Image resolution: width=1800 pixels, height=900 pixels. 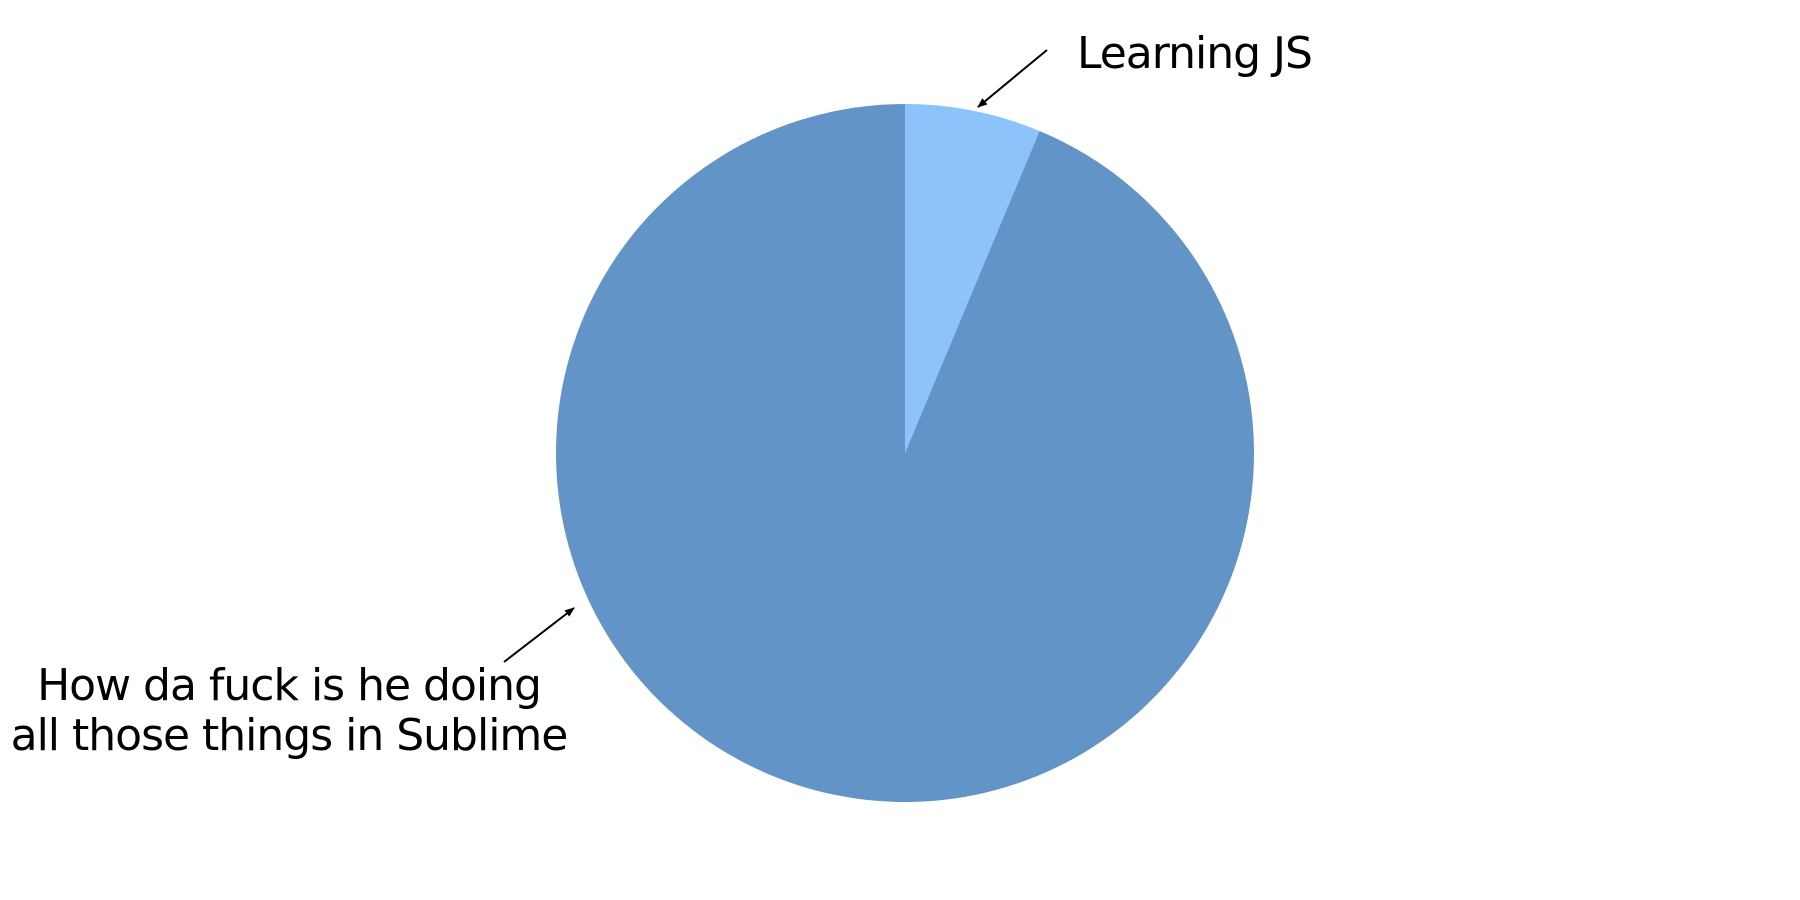 I want to click on learning-js-arrow, so click(x=1012, y=78).